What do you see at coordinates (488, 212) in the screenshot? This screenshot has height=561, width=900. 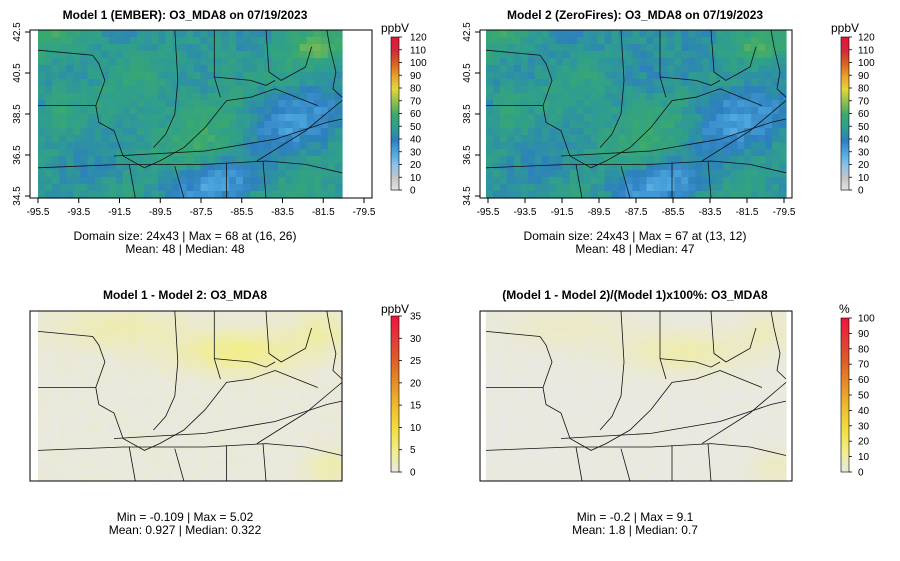 I see `x-tick-label: -95.5` at bounding box center [488, 212].